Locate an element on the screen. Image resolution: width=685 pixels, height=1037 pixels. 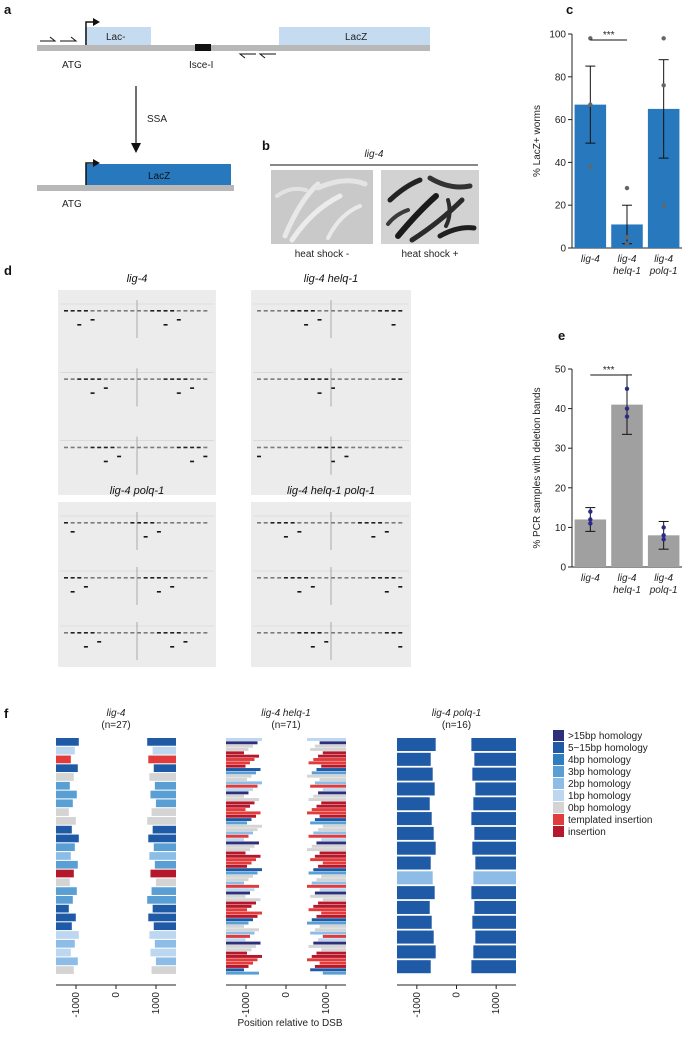
panel-label-e: e is located at coordinates (561, 335).